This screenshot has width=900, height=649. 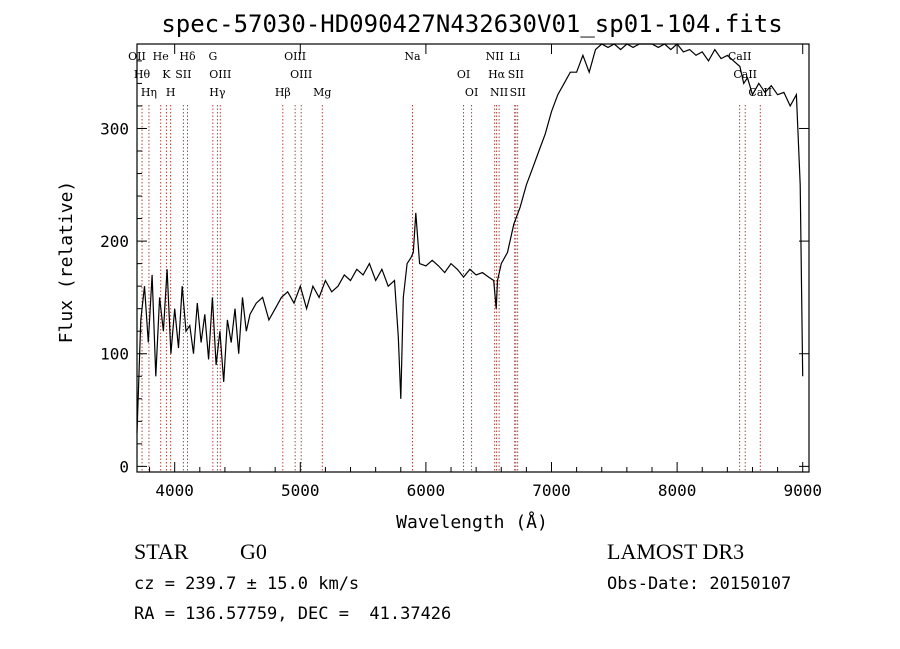 I want to click on x-tick-label: 8000, so click(x=677, y=490).